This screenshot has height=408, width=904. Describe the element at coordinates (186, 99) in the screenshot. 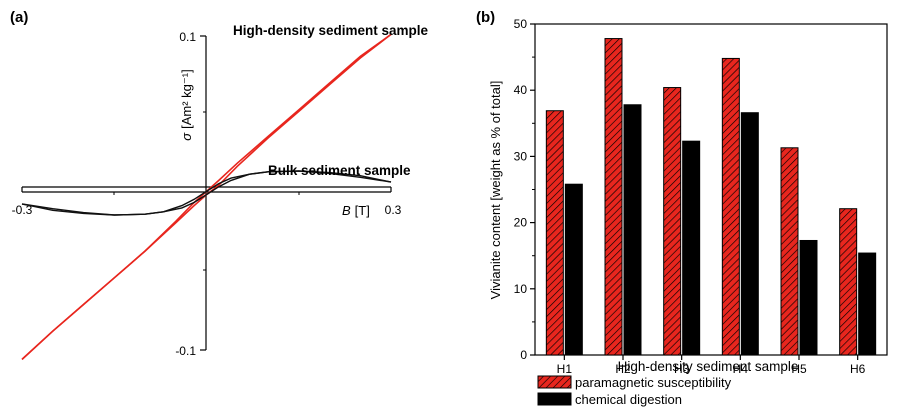

I see `y-axis-unit: [Am² kg⁻¹]` at that location.